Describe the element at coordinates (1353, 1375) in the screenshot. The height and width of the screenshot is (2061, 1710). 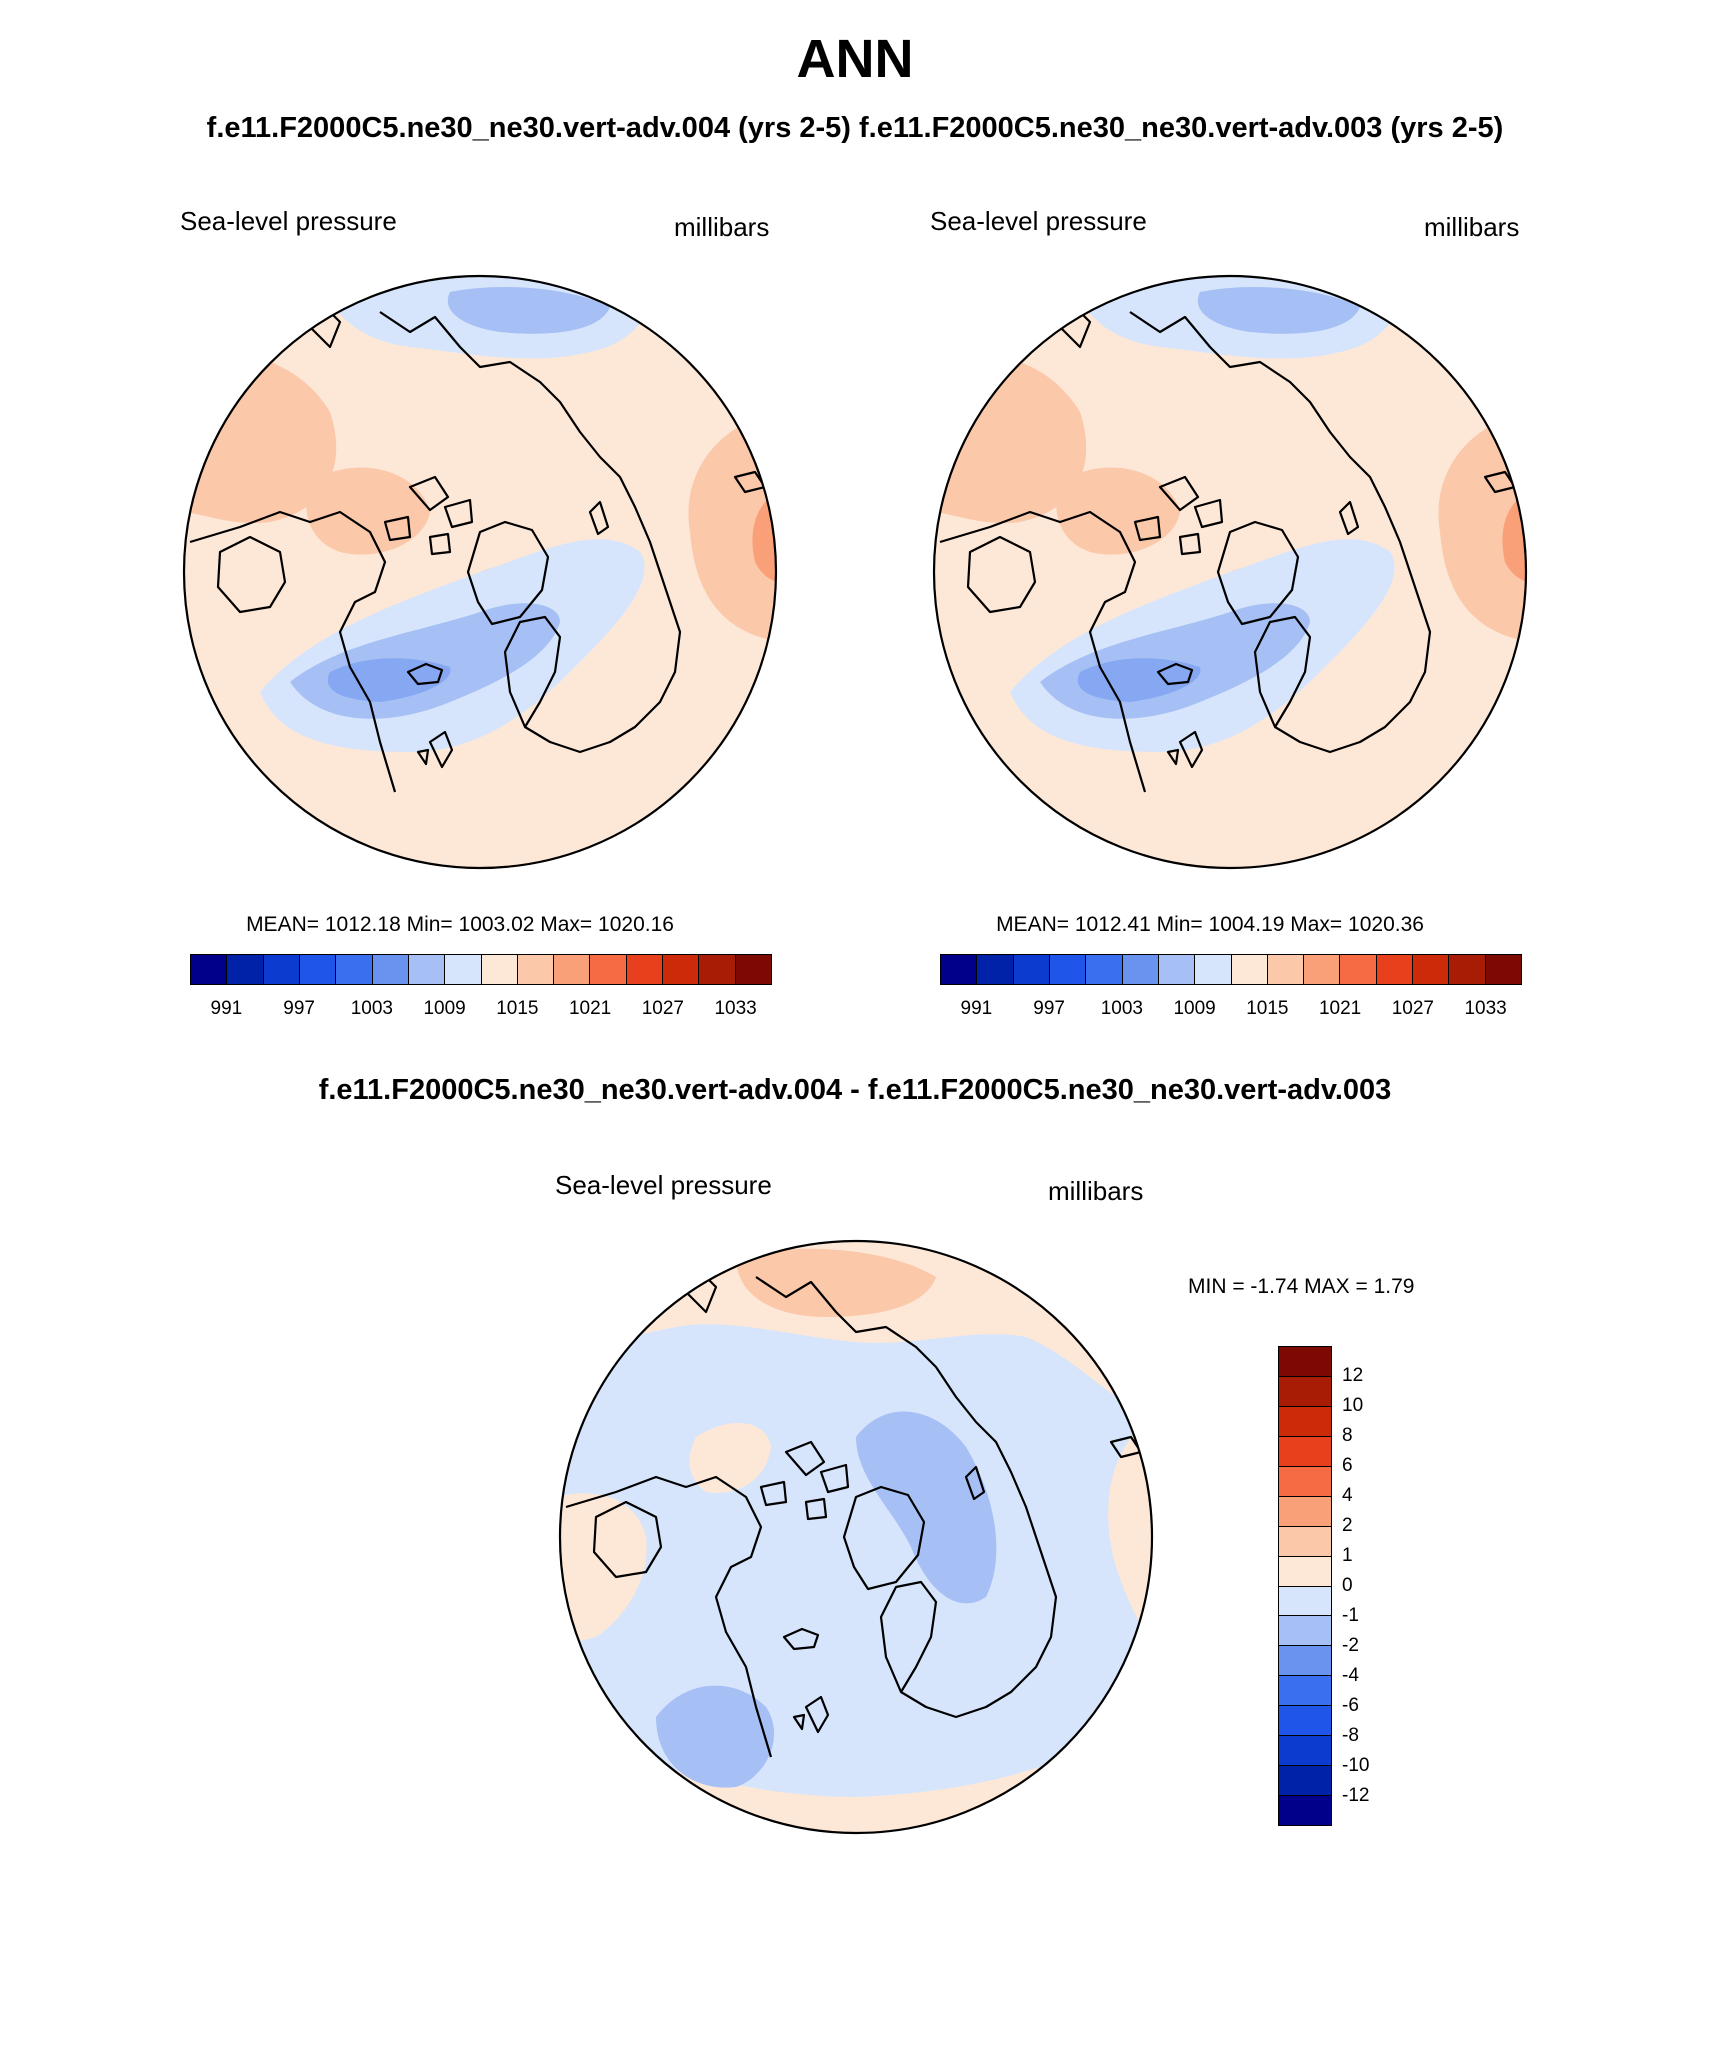
I see `colorbar-tick-label: 12` at that location.